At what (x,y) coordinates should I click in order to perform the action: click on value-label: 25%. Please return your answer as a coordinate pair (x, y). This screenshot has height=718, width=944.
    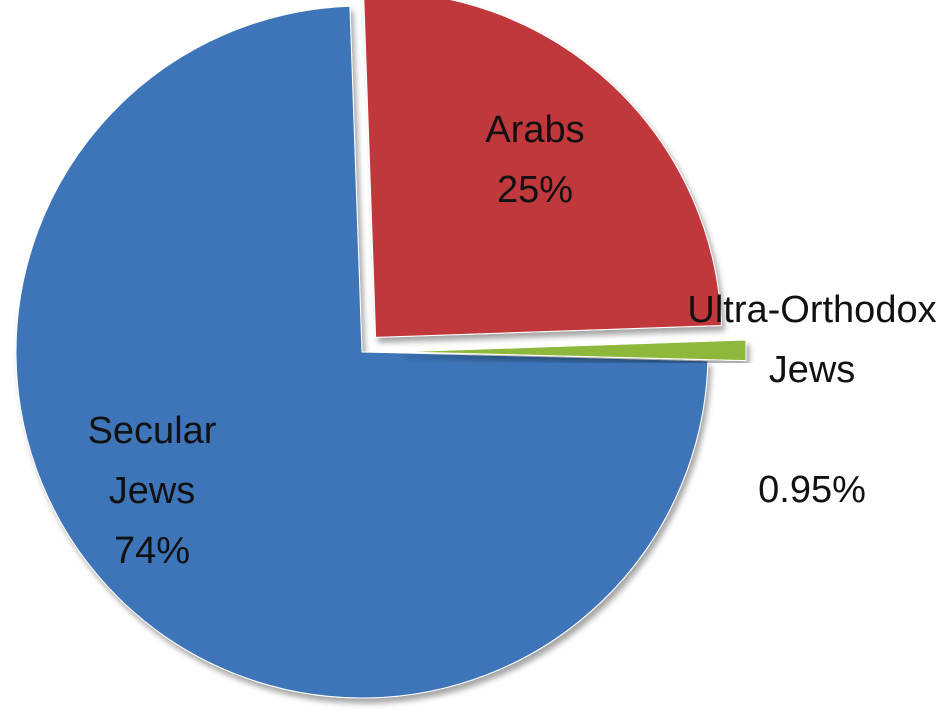
    Looking at the image, I should click on (535, 190).